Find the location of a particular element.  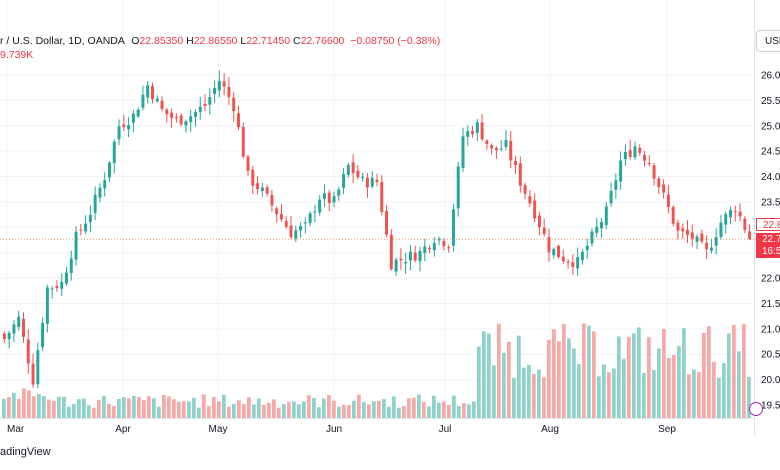

current-price-tag: 22.7 is located at coordinates (768, 239).